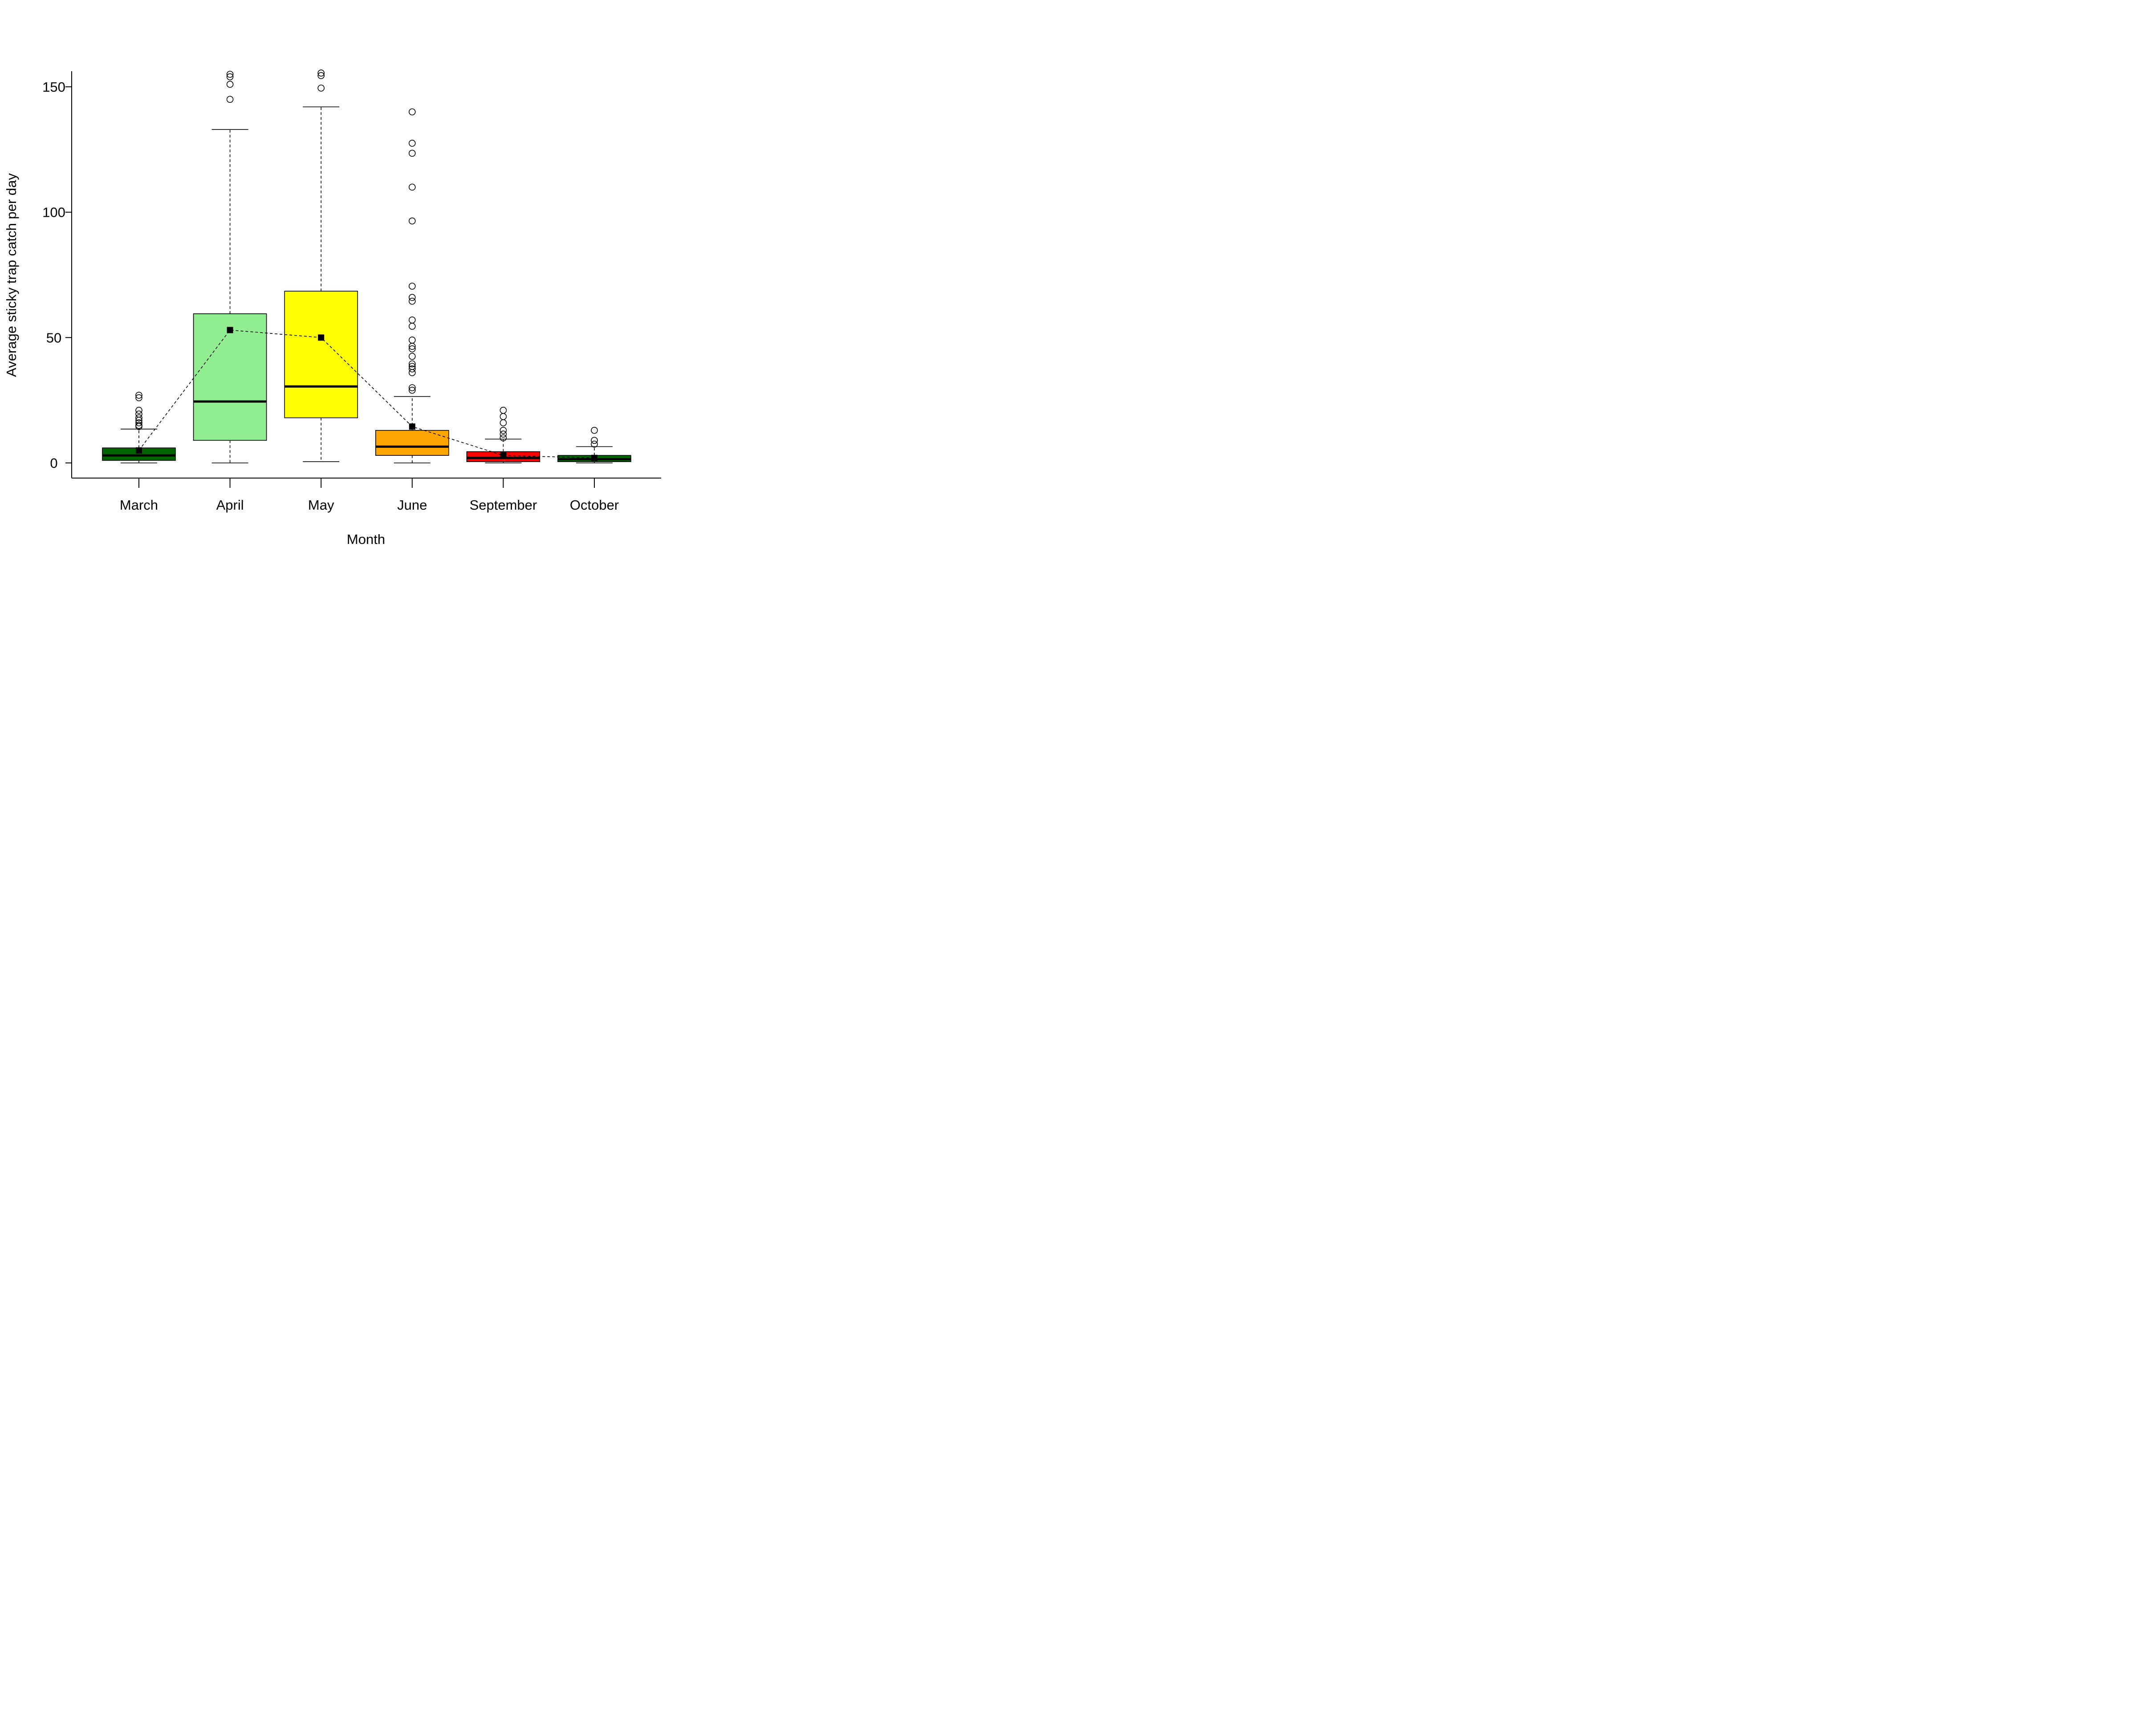 Image resolution: width=2137 pixels, height=1736 pixels. What do you see at coordinates (412, 505) in the screenshot?
I see `x-tick-label: June` at bounding box center [412, 505].